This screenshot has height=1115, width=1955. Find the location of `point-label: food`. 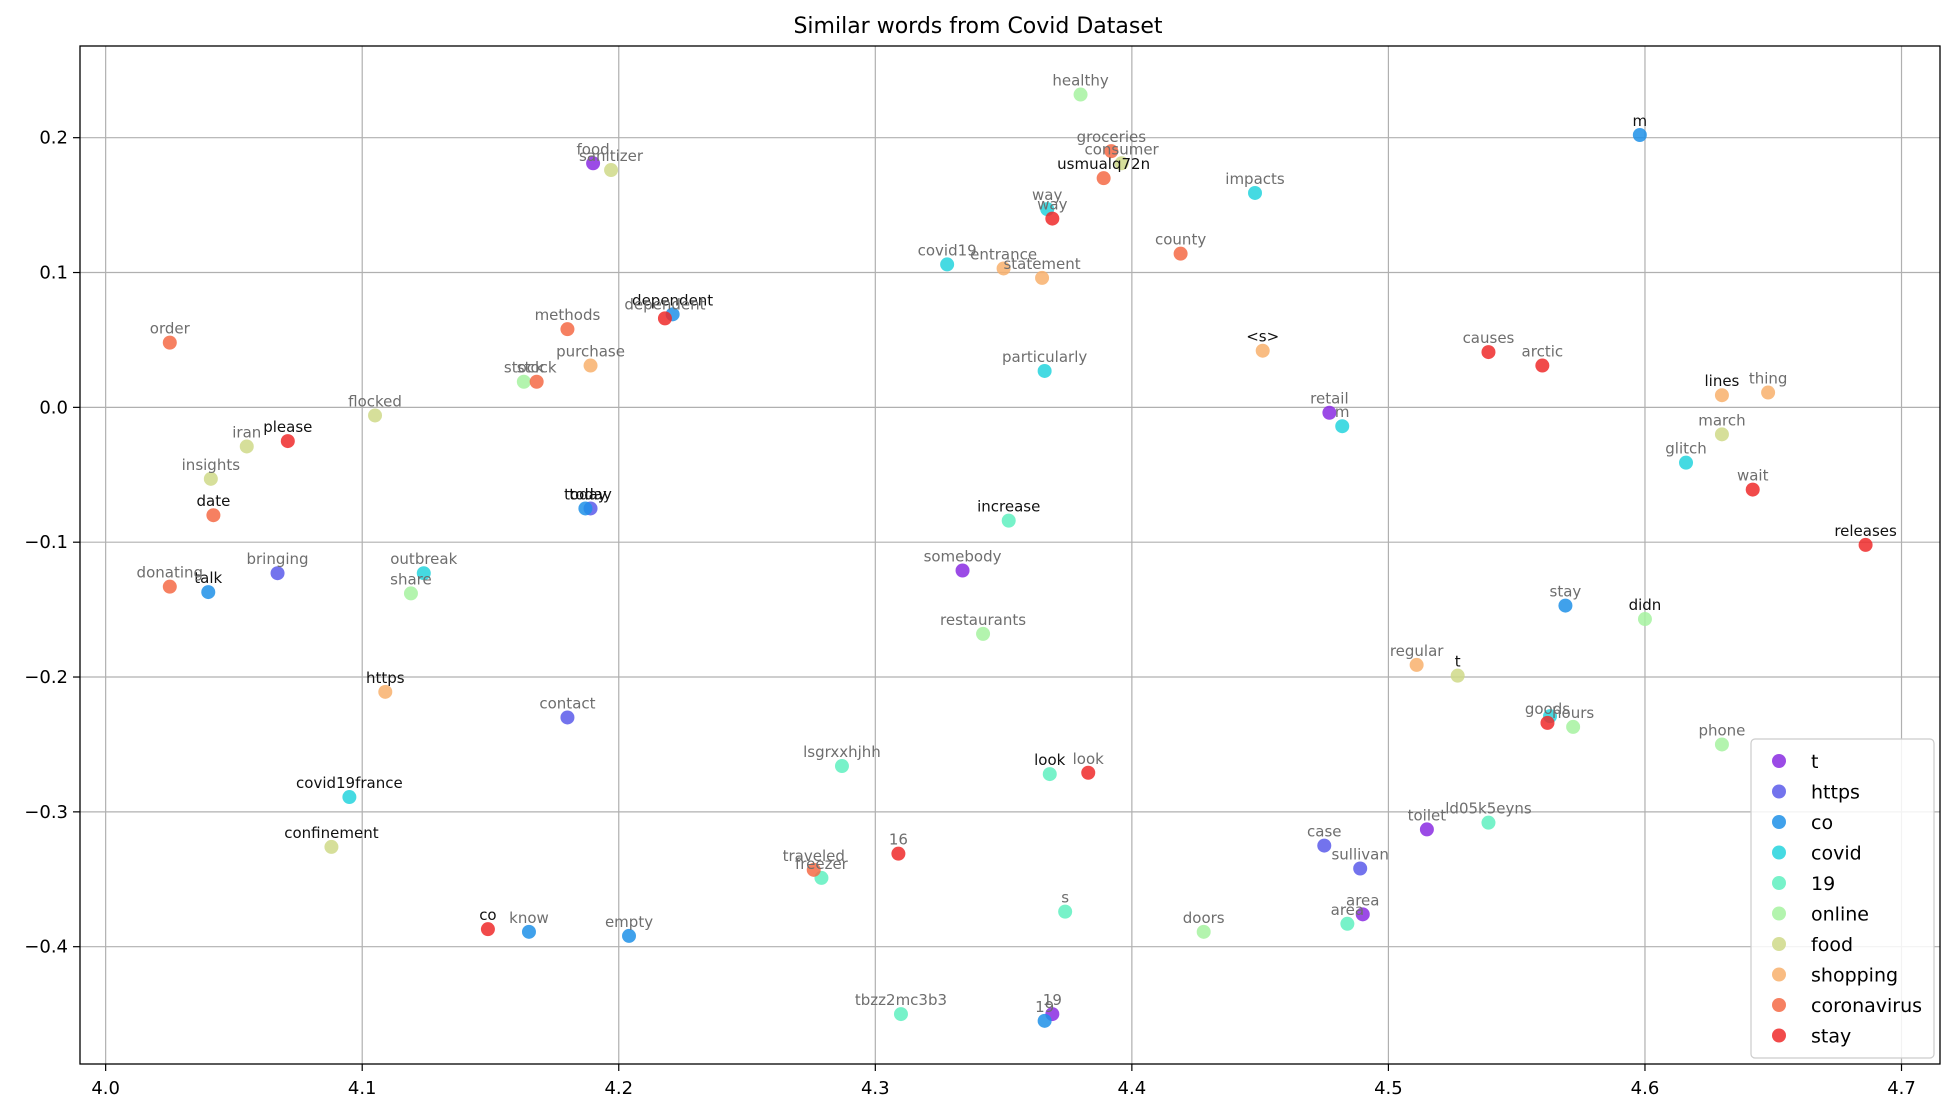

point-label: food is located at coordinates (593, 149).